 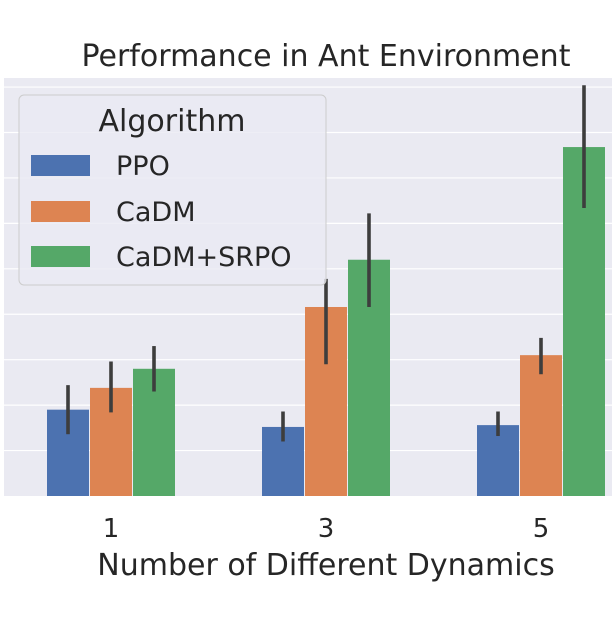 I want to click on x-tick-label: 5, so click(x=541, y=529).